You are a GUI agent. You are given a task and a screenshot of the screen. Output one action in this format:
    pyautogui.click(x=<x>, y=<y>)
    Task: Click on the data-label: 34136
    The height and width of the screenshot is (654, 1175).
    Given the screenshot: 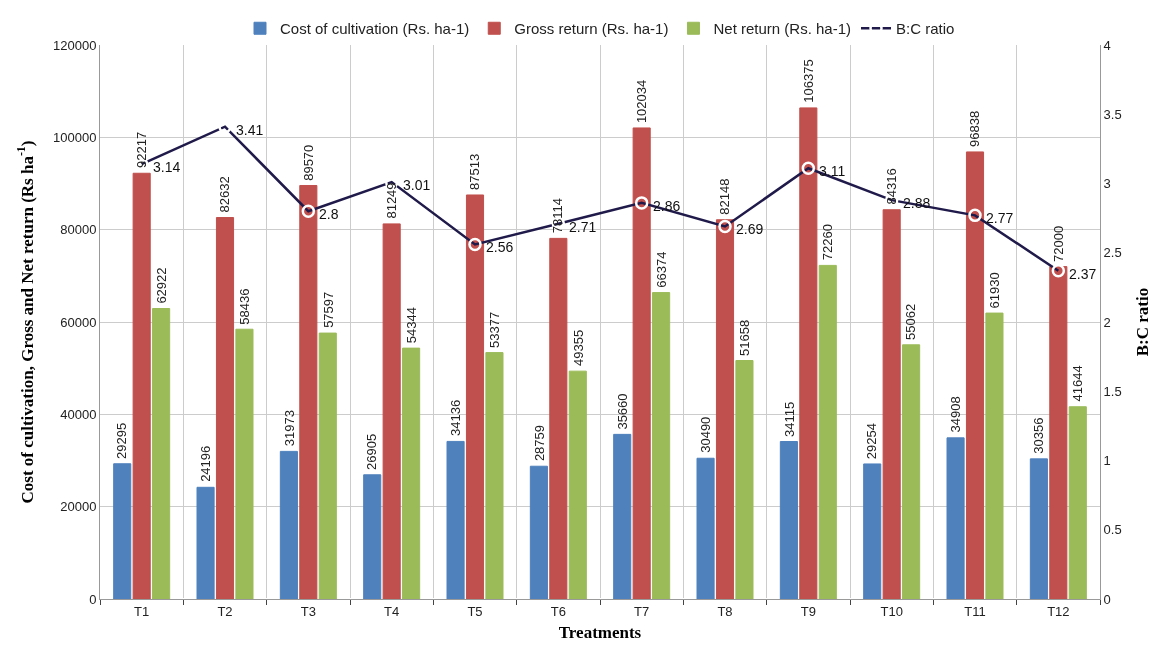 What is the action you would take?
    pyautogui.click(x=456, y=417)
    